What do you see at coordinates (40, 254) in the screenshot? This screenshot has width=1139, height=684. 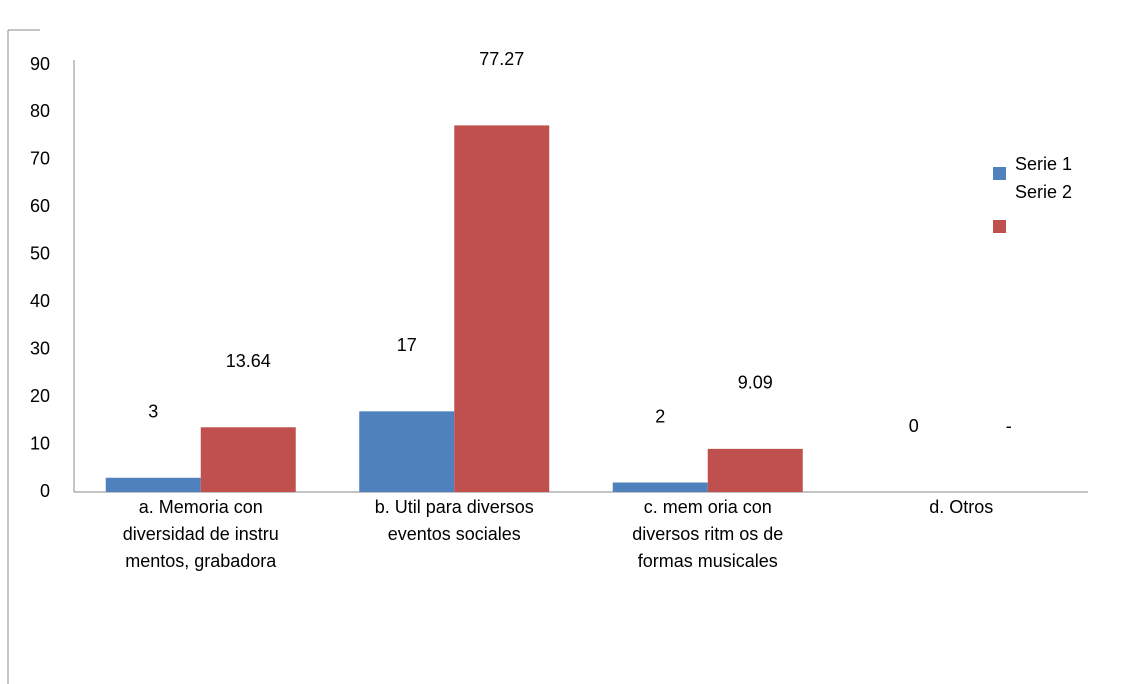 I see `y-tick-label: 50` at bounding box center [40, 254].